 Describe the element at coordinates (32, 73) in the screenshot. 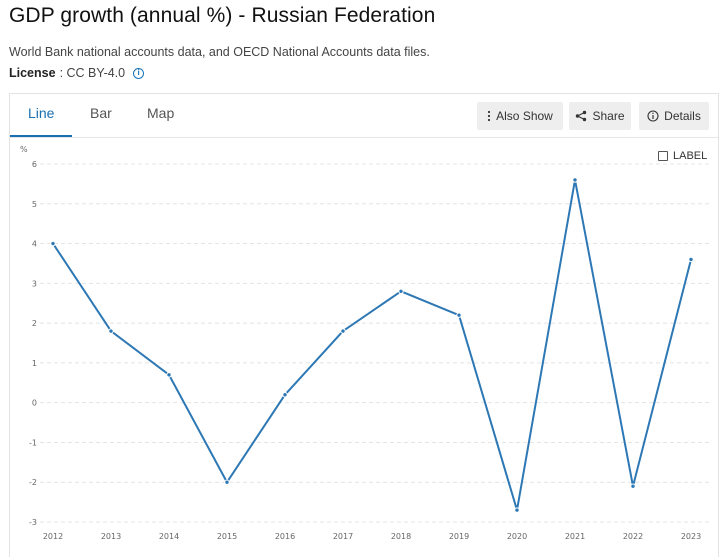

I see `license-label: License` at that location.